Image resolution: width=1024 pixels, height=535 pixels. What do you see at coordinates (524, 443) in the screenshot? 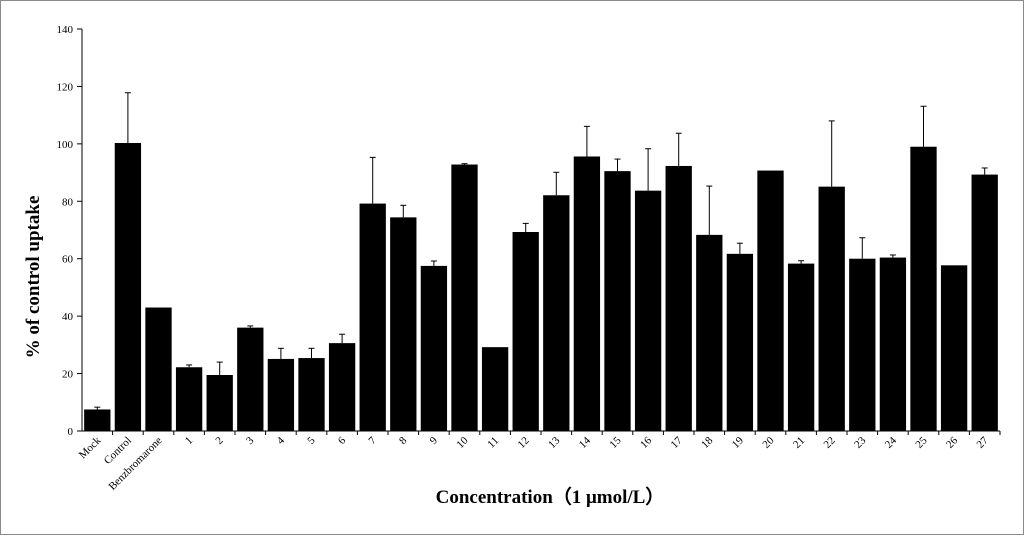
I see `x-tick-label: 12` at bounding box center [524, 443].